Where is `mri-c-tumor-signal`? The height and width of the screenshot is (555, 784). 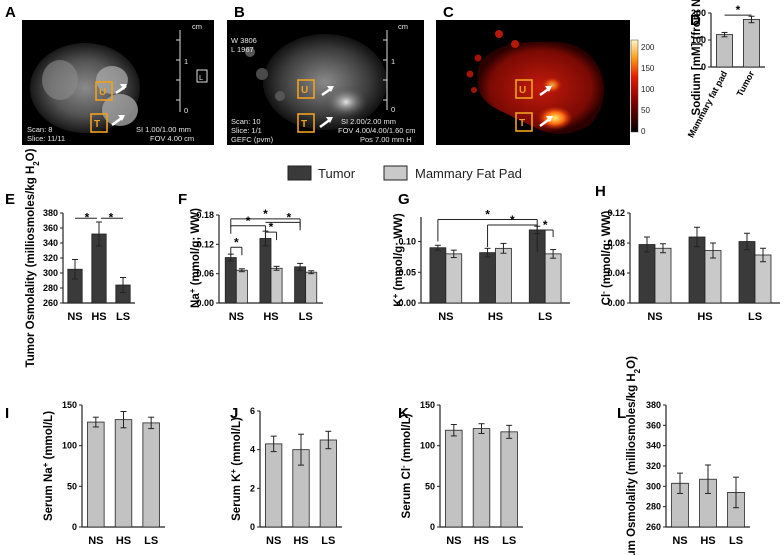 mri-c-tumor-signal is located at coordinates (555, 118).